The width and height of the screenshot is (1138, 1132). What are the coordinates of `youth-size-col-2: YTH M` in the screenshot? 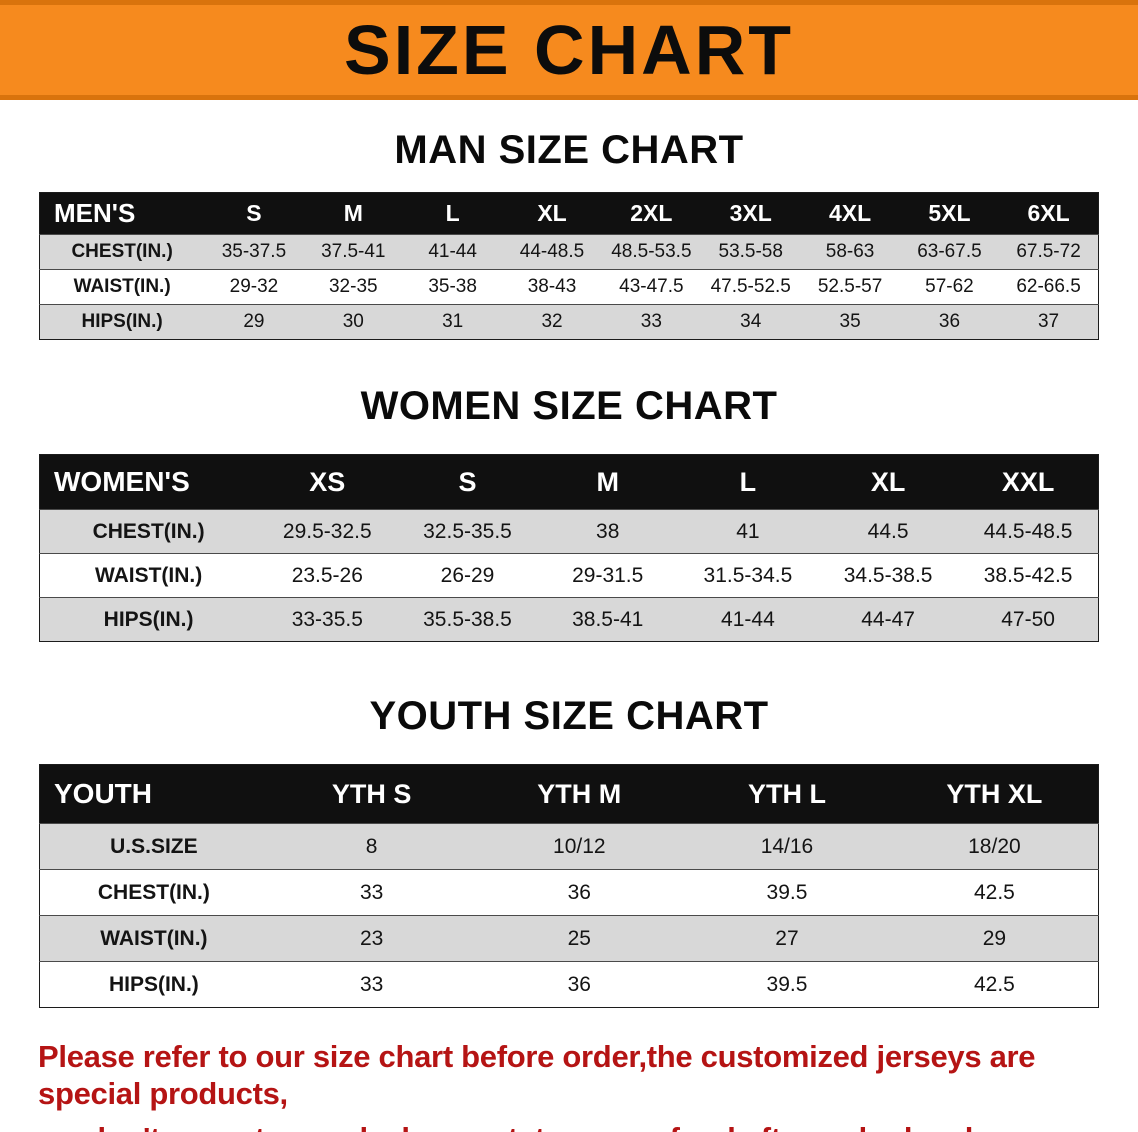 It's located at (579, 794).